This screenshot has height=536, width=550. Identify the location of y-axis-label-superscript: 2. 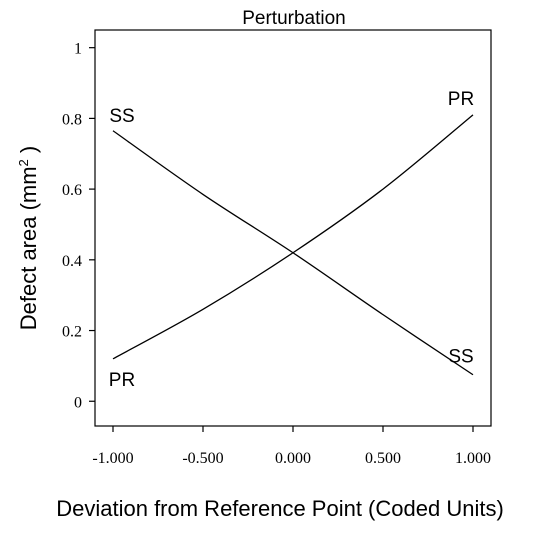
(23, 162).